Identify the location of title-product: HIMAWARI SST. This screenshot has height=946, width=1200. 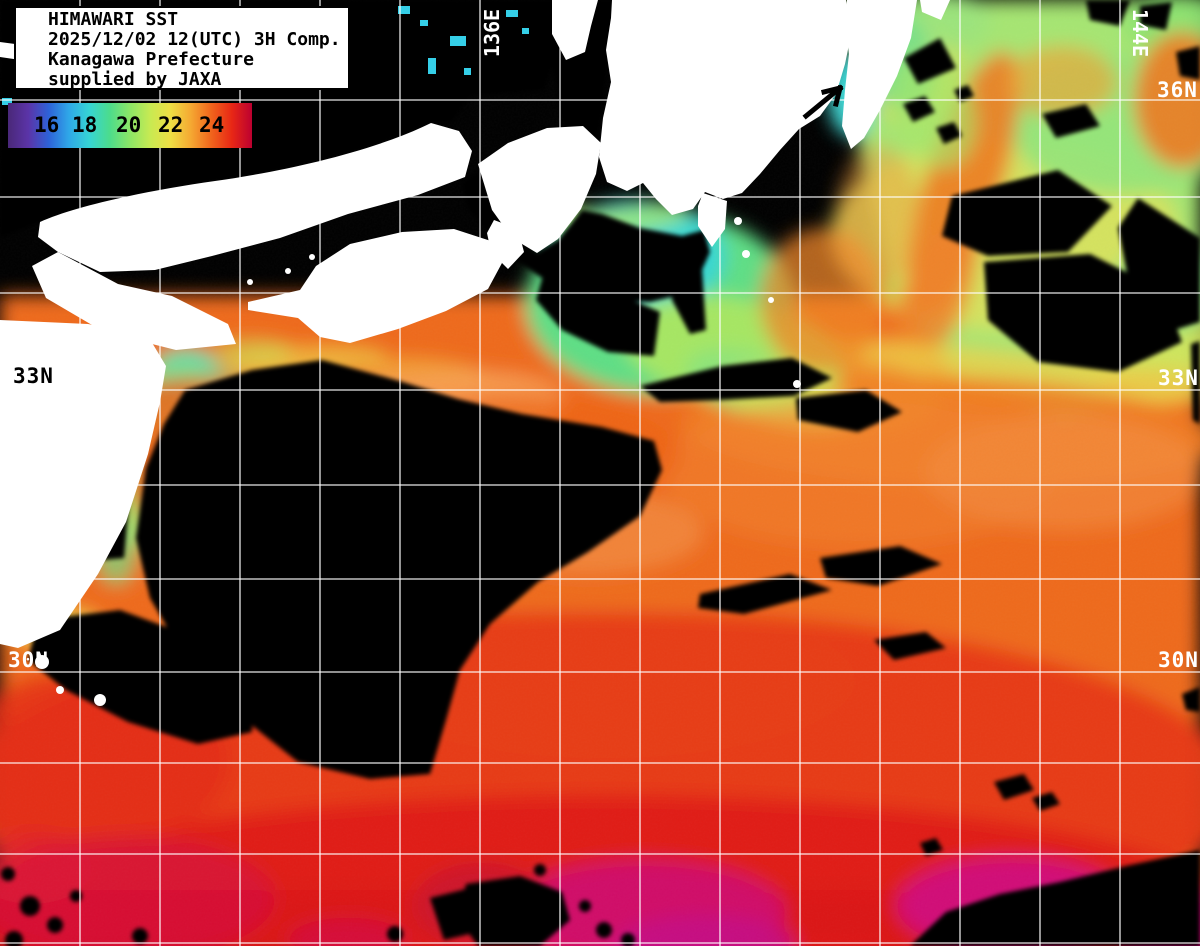
(113, 19).